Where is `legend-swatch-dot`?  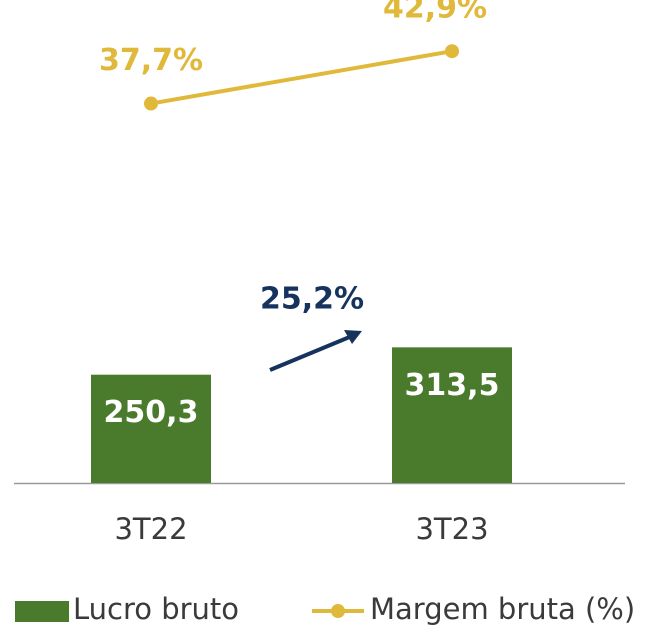 legend-swatch-dot is located at coordinates (338, 611).